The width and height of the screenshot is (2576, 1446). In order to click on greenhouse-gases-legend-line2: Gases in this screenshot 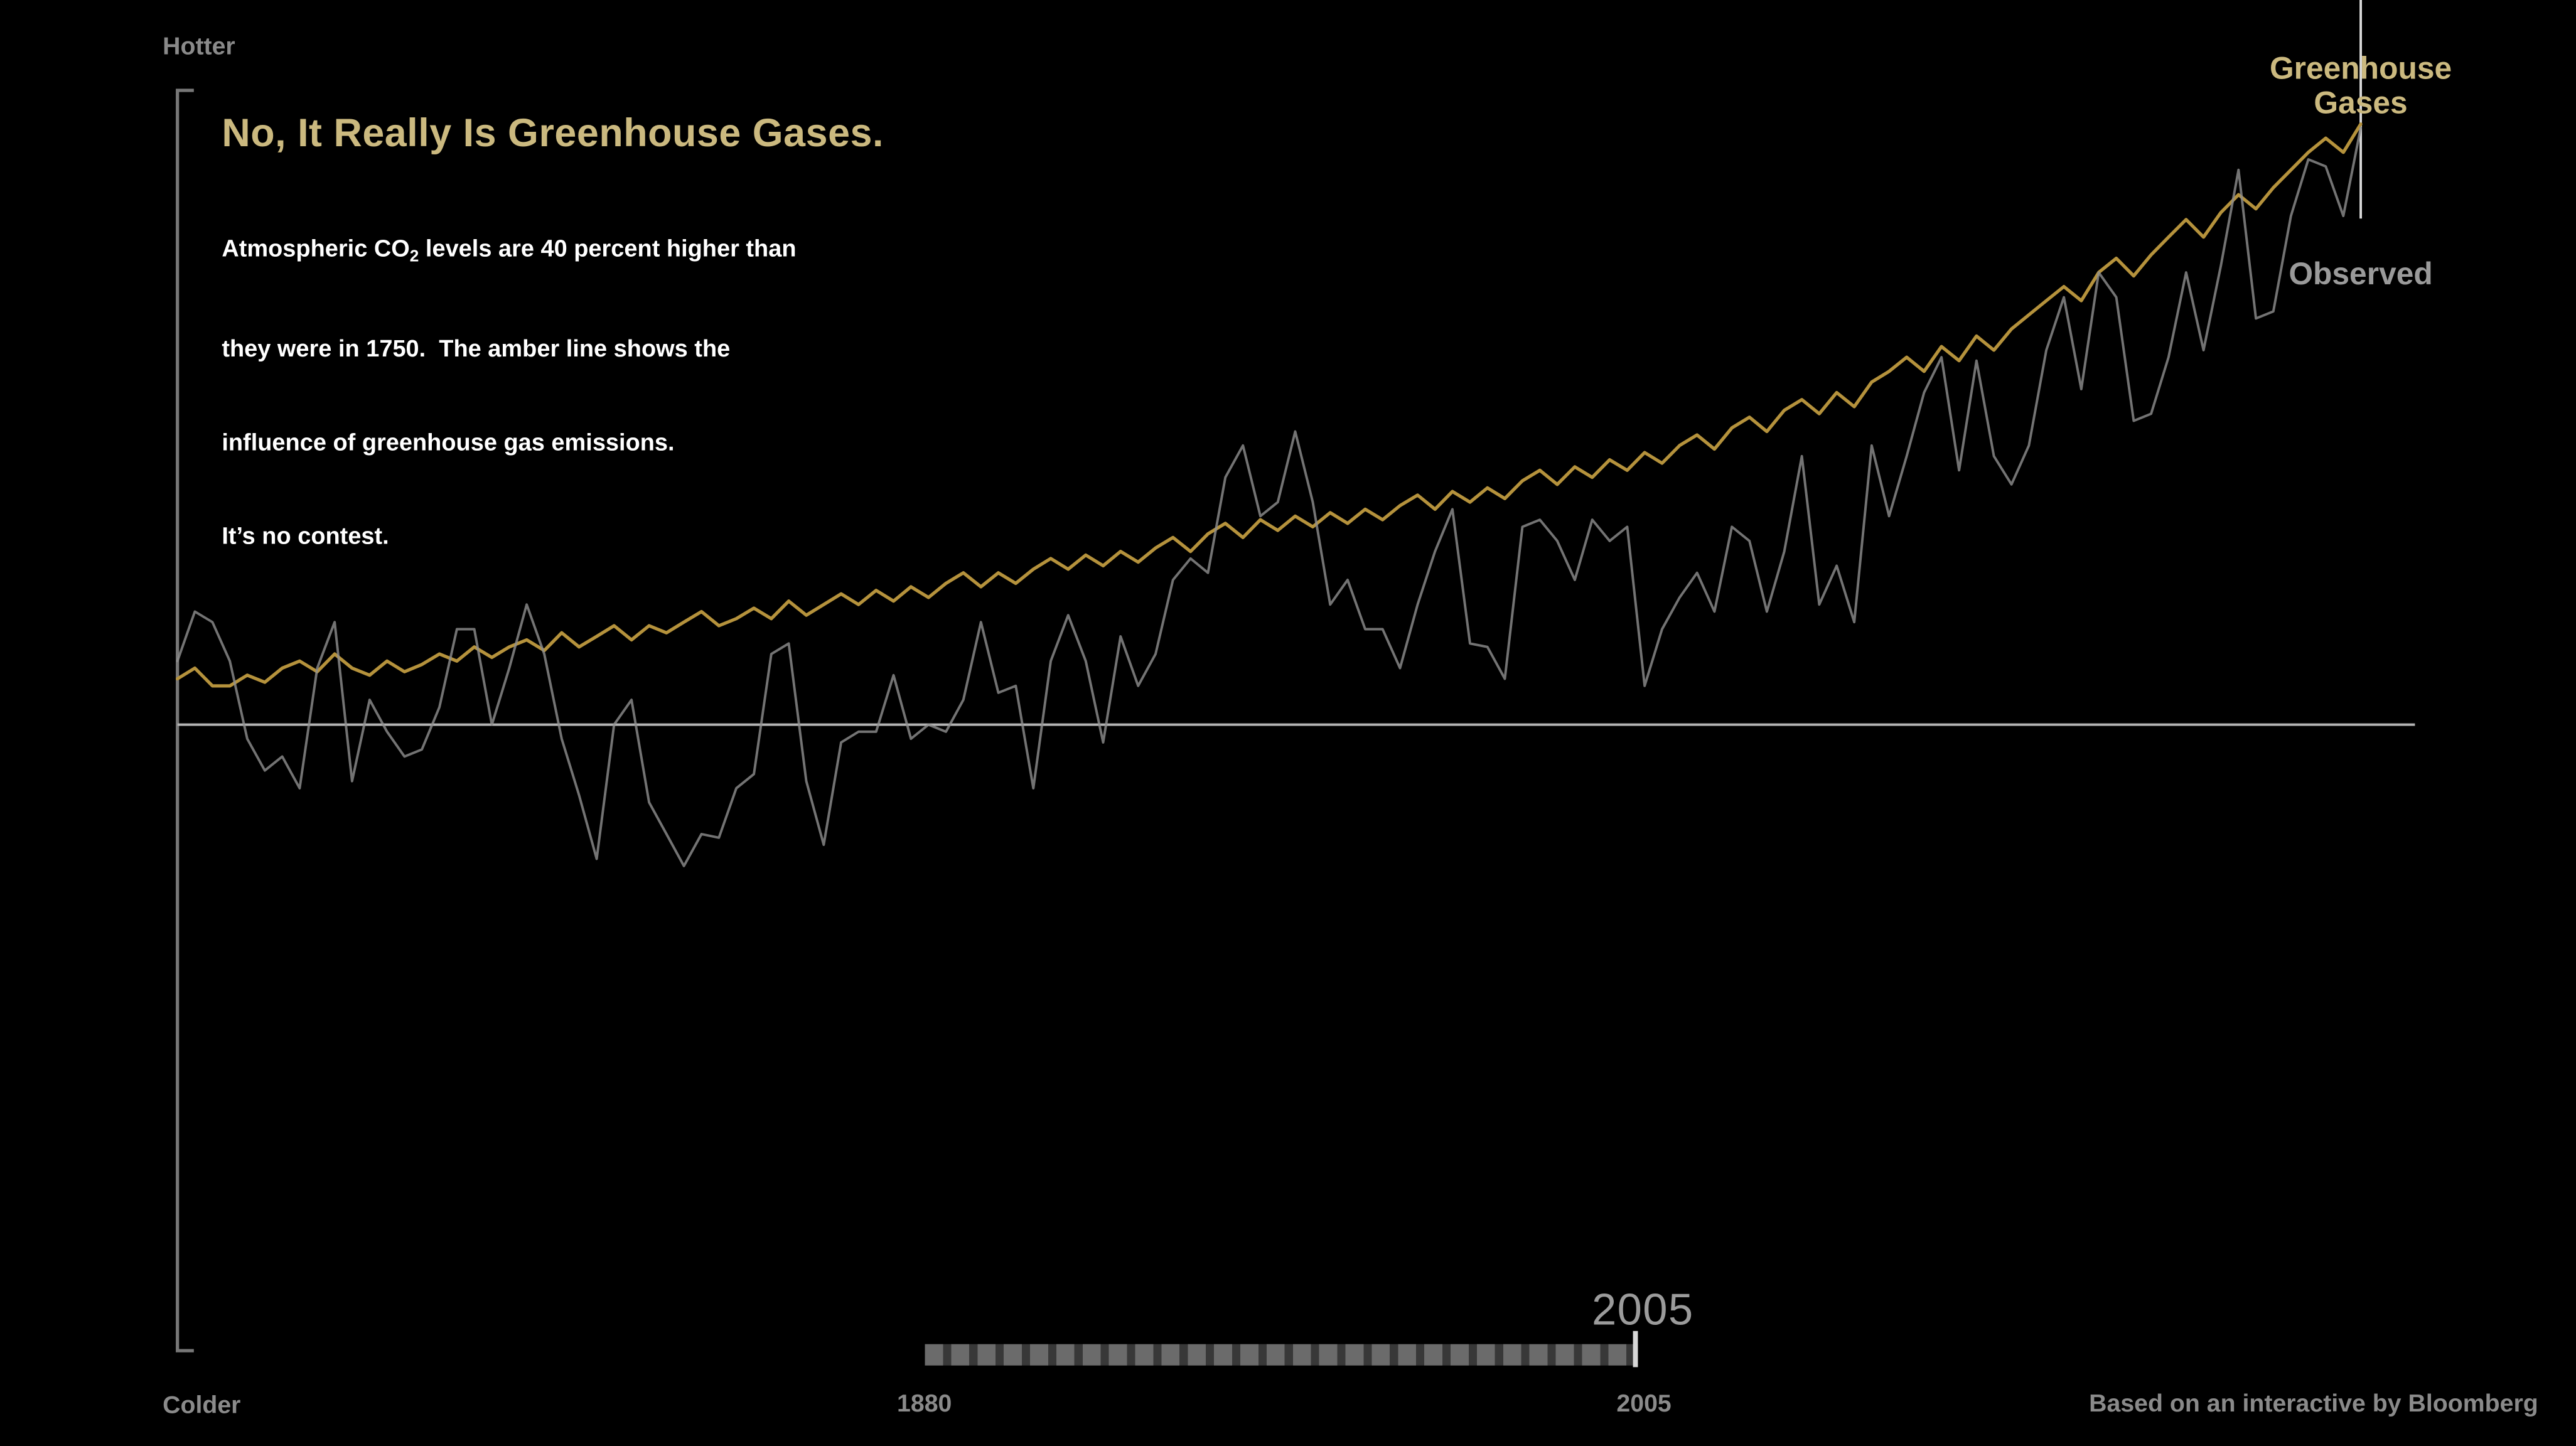, I will do `click(2361, 104)`.